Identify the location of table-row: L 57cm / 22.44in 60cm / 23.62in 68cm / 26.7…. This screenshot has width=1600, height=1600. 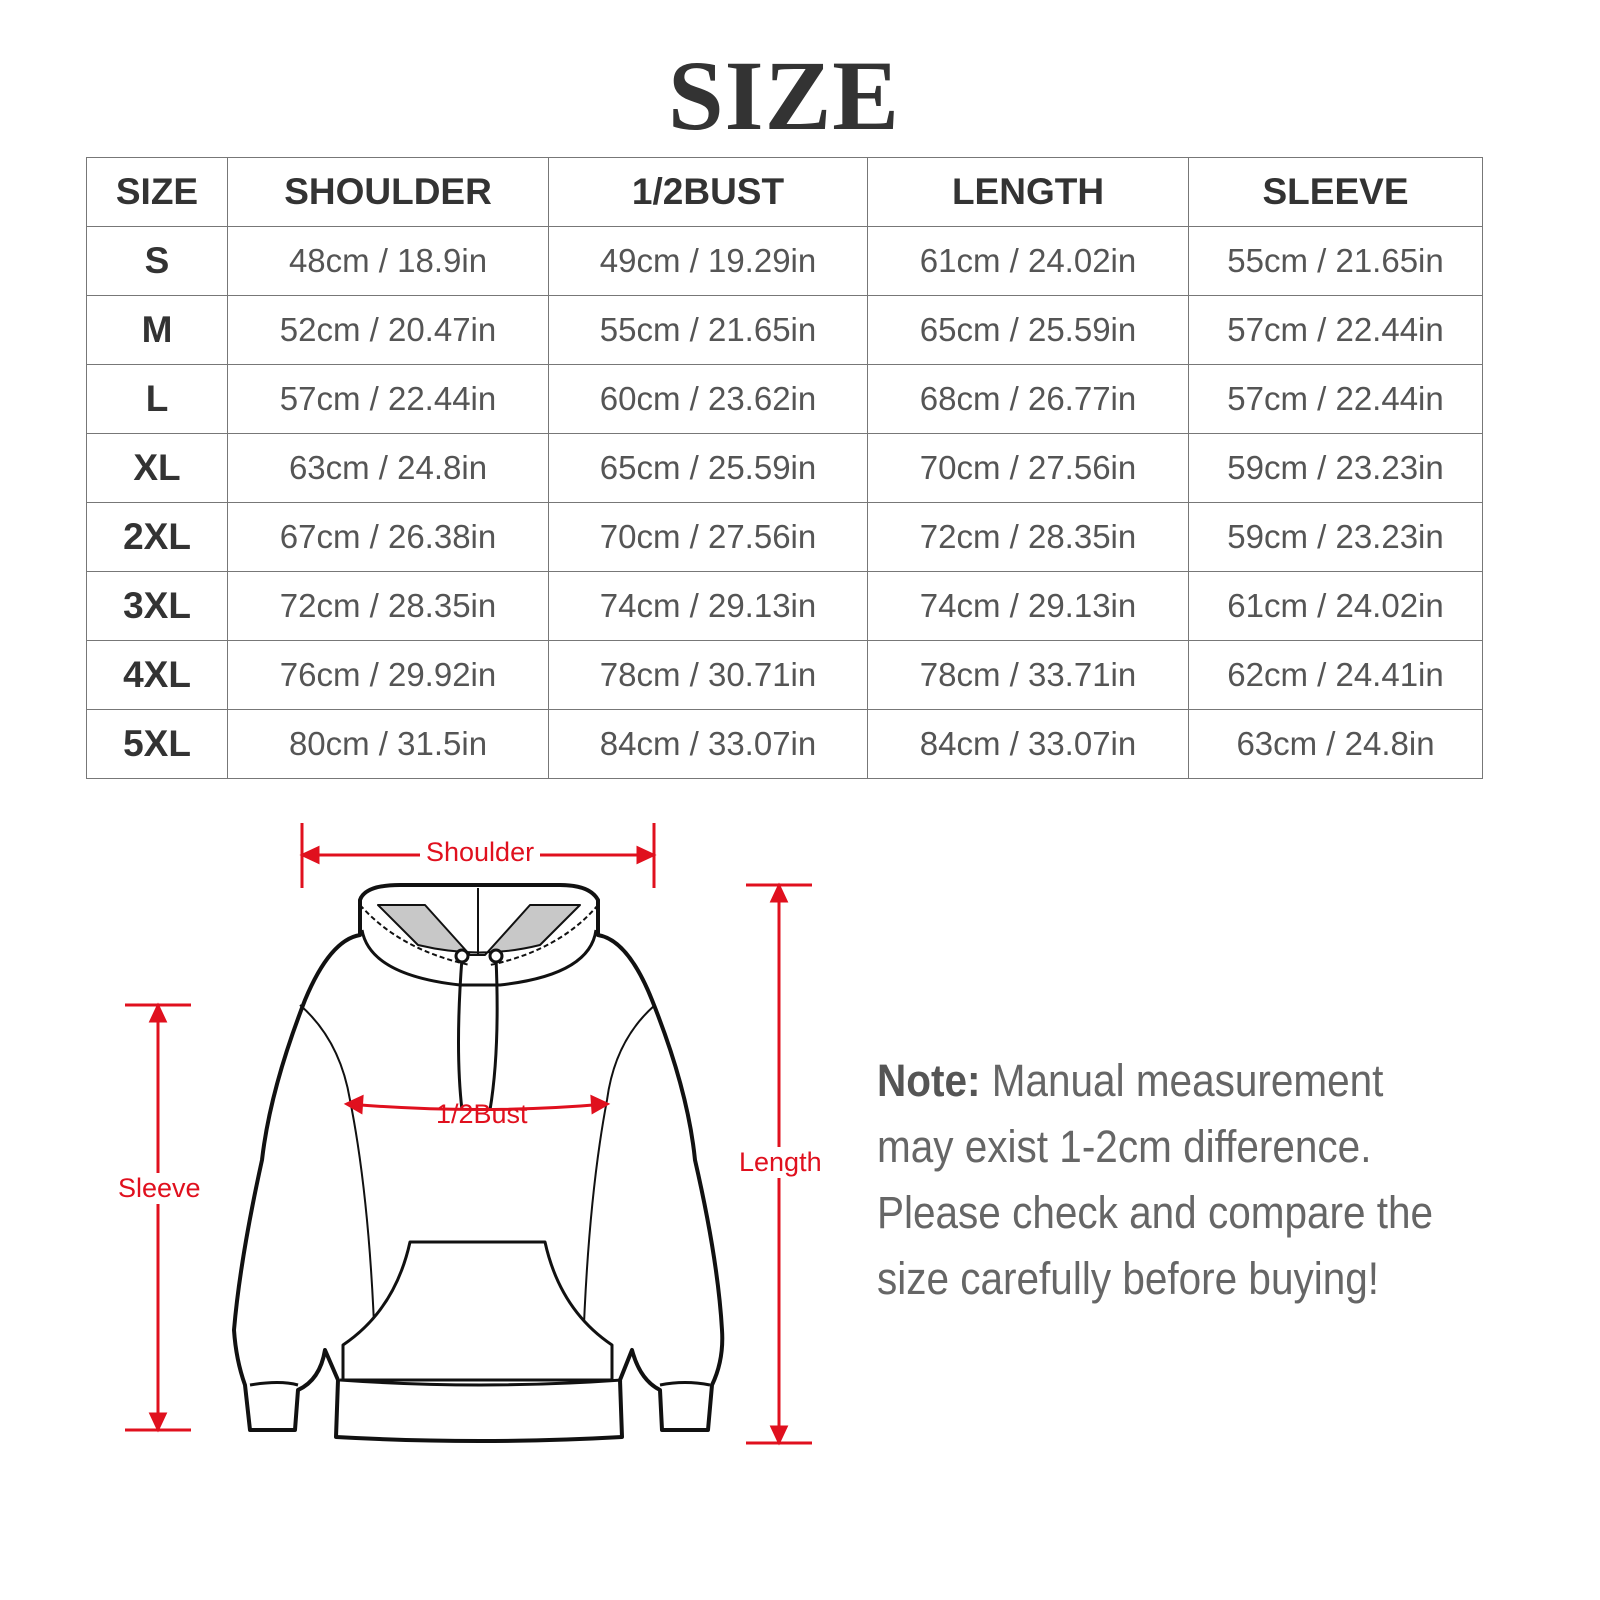
(784, 399).